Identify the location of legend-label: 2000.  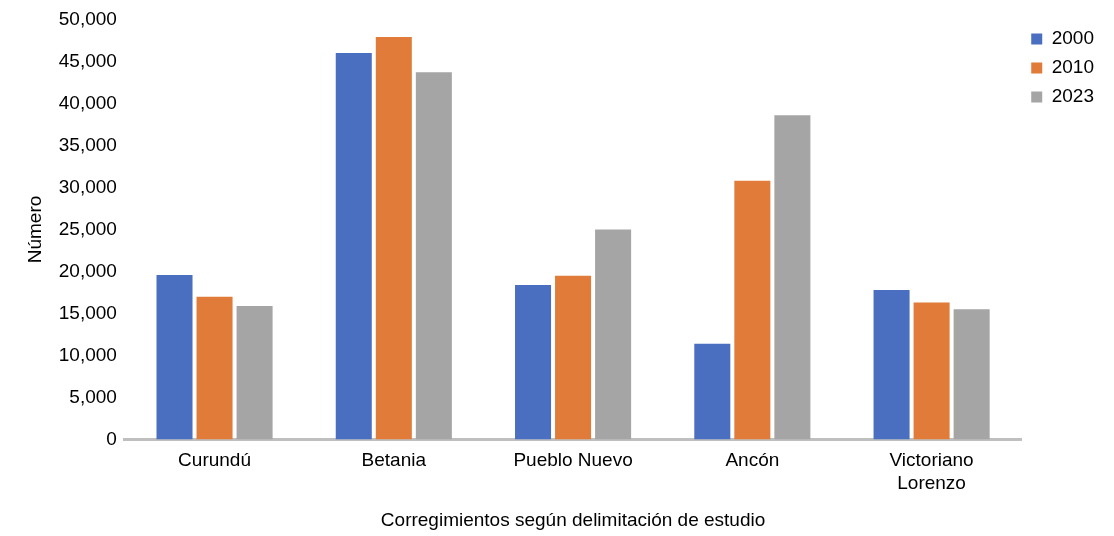
(1073, 38).